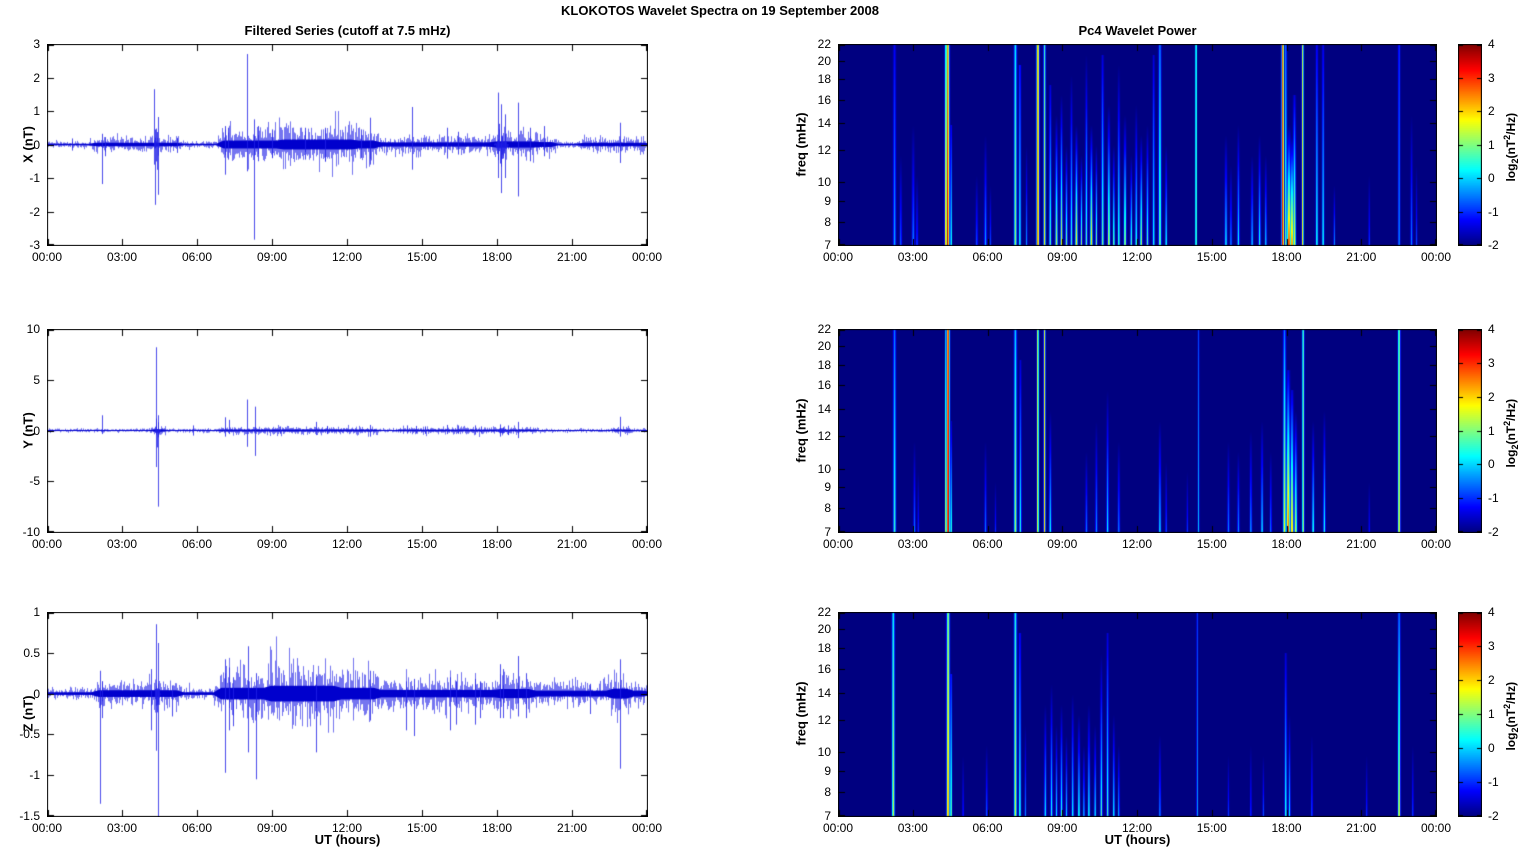  Describe the element at coordinates (31, 652) in the screenshot. I see `tick-label: 0.5` at that location.